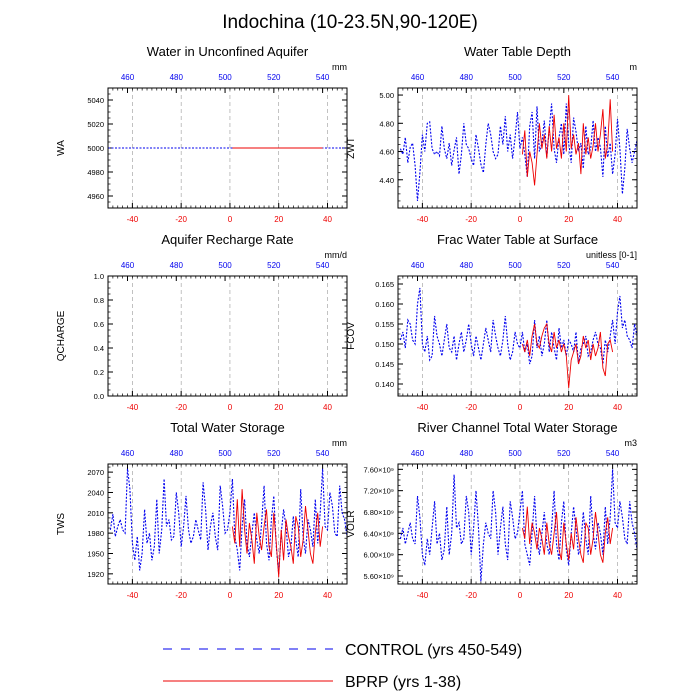 This screenshot has width=700, height=700. What do you see at coordinates (336, 255) in the screenshot?
I see `units-label: mm/d` at bounding box center [336, 255].